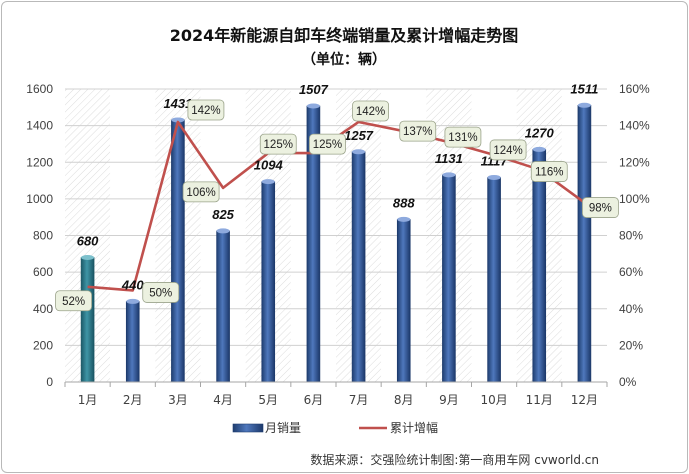 This screenshot has height=474, width=689. I want to click on legend: 月销量 累计增幅, so click(335, 427).